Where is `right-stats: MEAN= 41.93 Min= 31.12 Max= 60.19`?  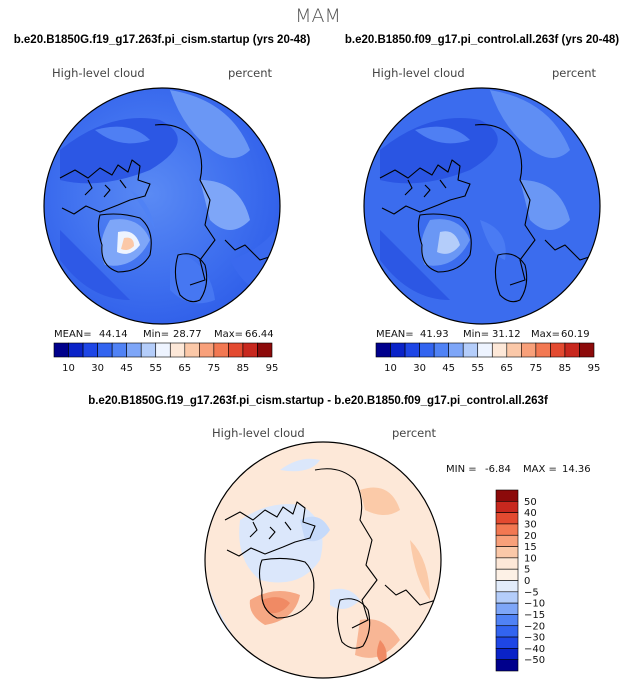
right-stats: MEAN= 41.93 Min= 31.12 Max= 60.19 is located at coordinates (483, 334).